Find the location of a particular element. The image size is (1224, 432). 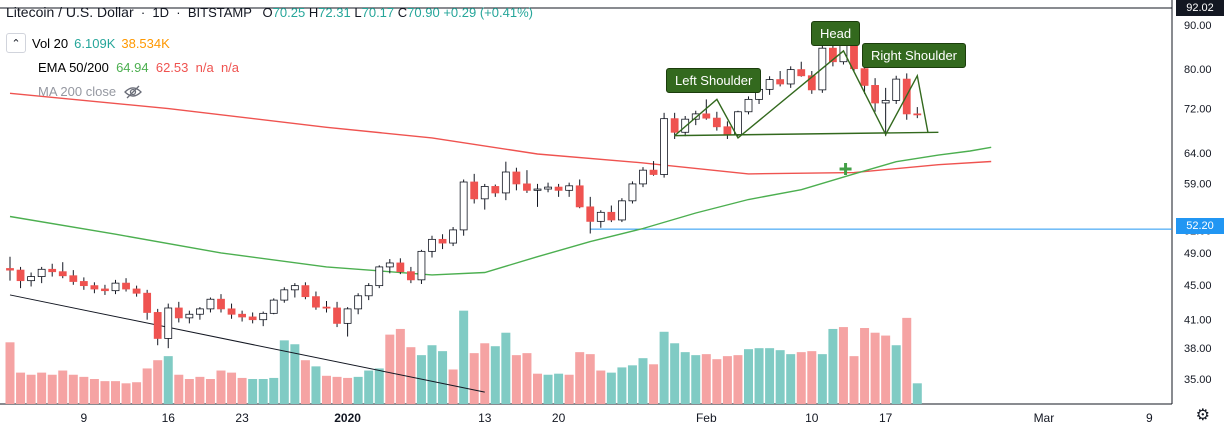

ma-legend: MA 200 close is located at coordinates (90, 91).